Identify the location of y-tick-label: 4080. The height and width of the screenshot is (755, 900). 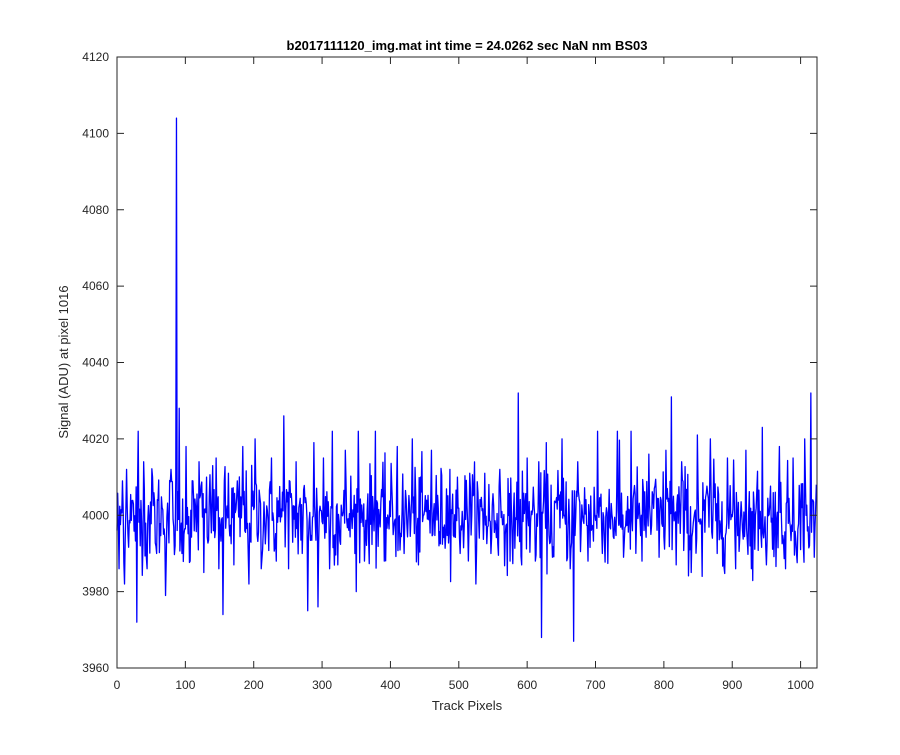
(95, 210).